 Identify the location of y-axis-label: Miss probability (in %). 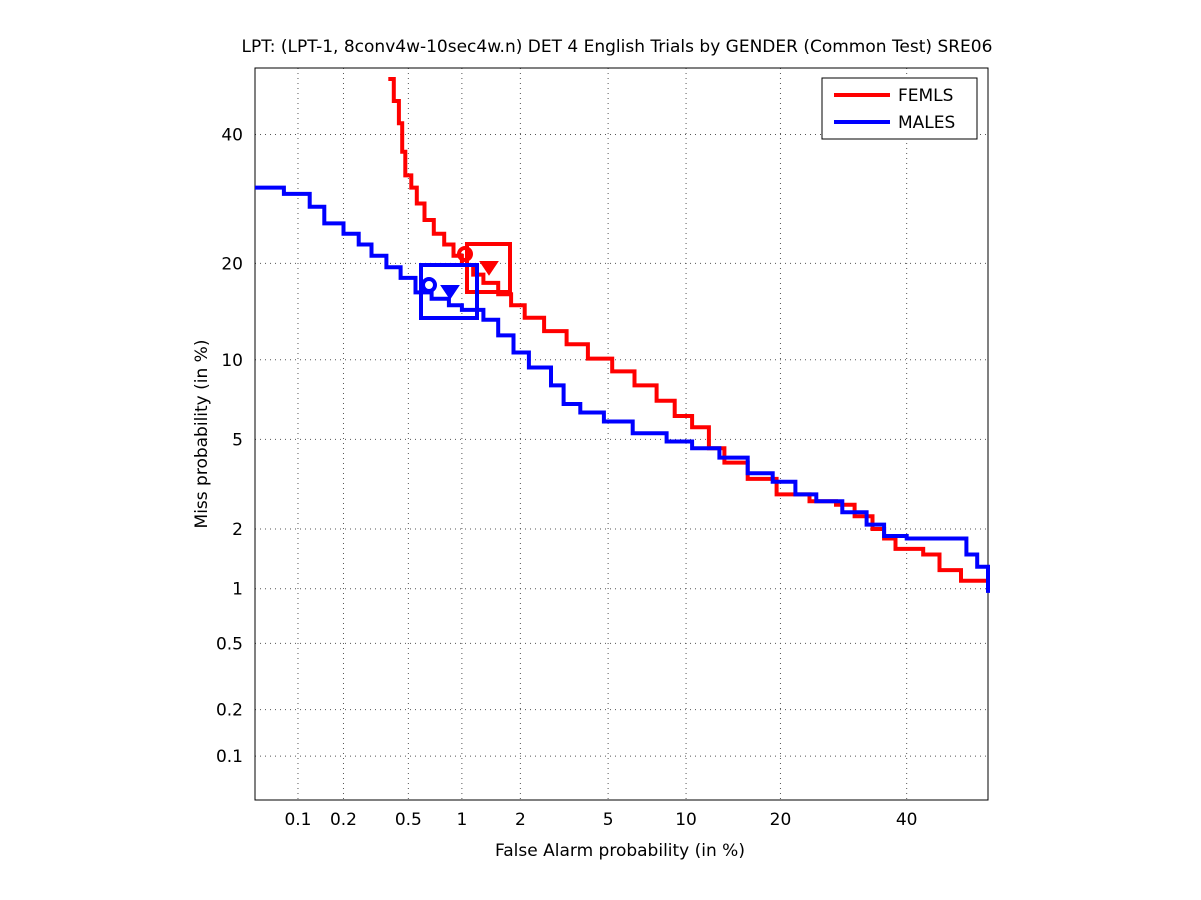
(202, 434).